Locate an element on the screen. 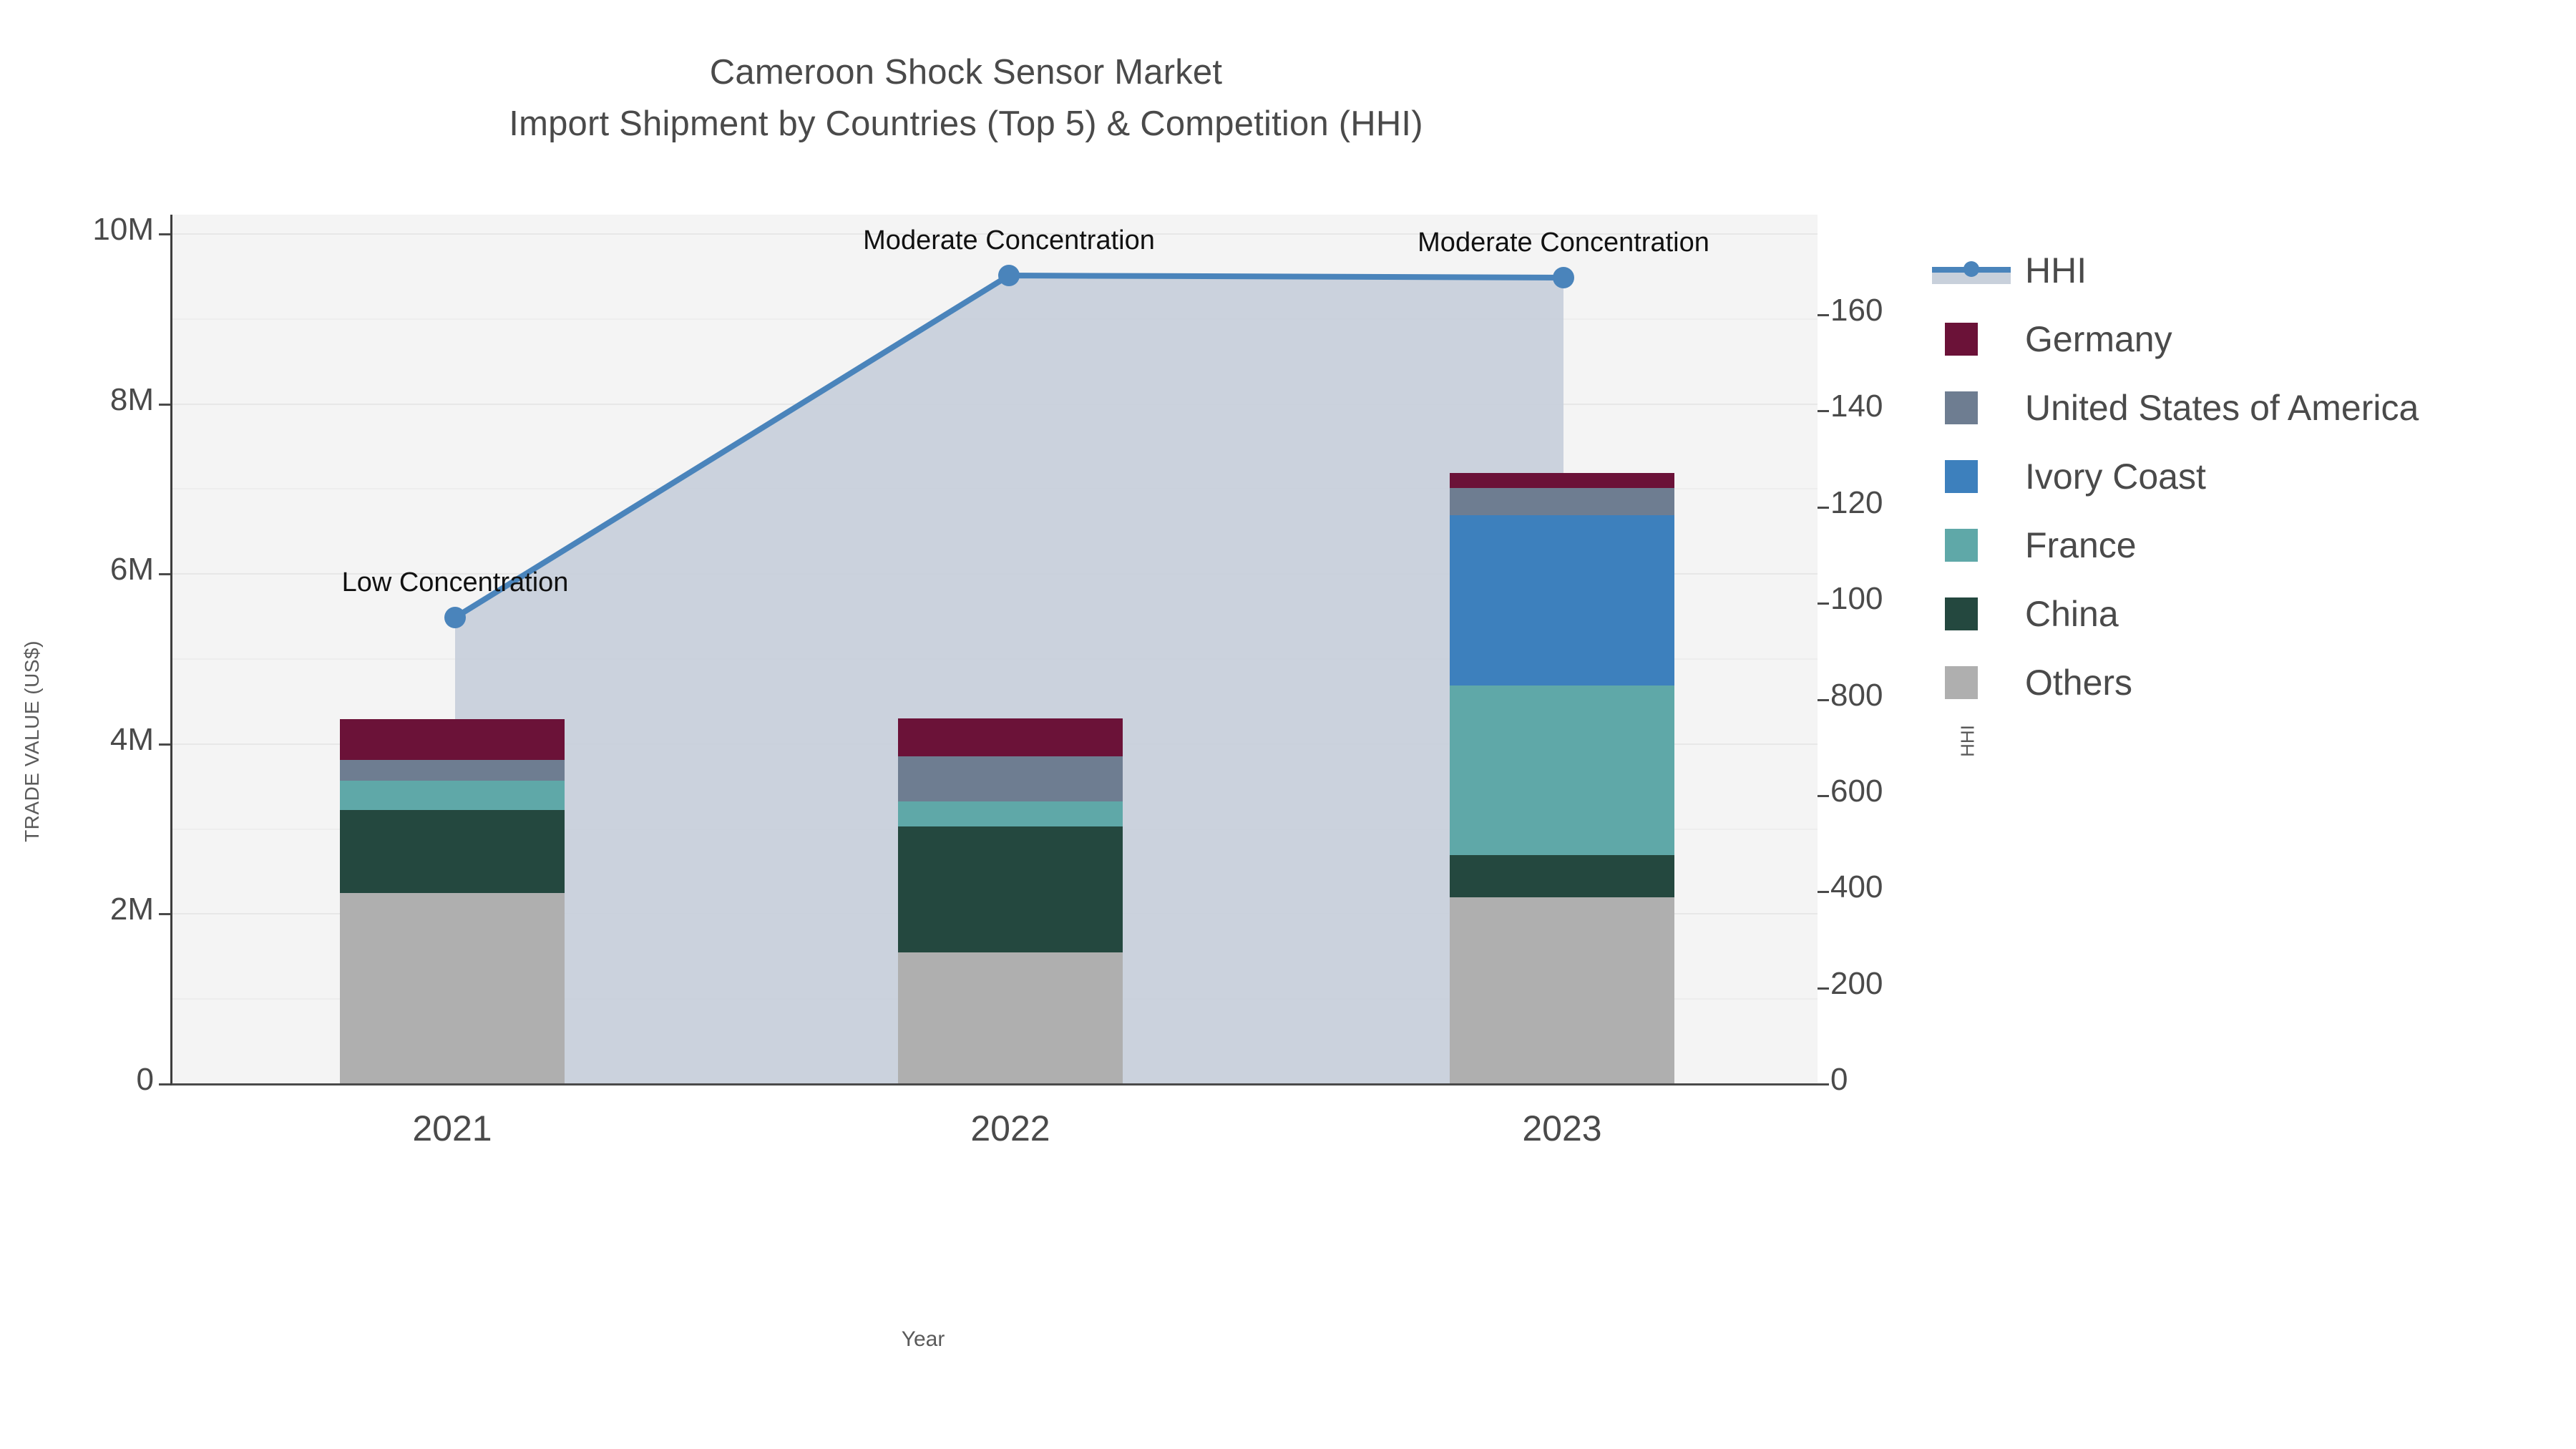 Image resolution: width=2576 pixels, height=1449 pixels. y-axis-left-tick-label: 10M is located at coordinates (123, 229).